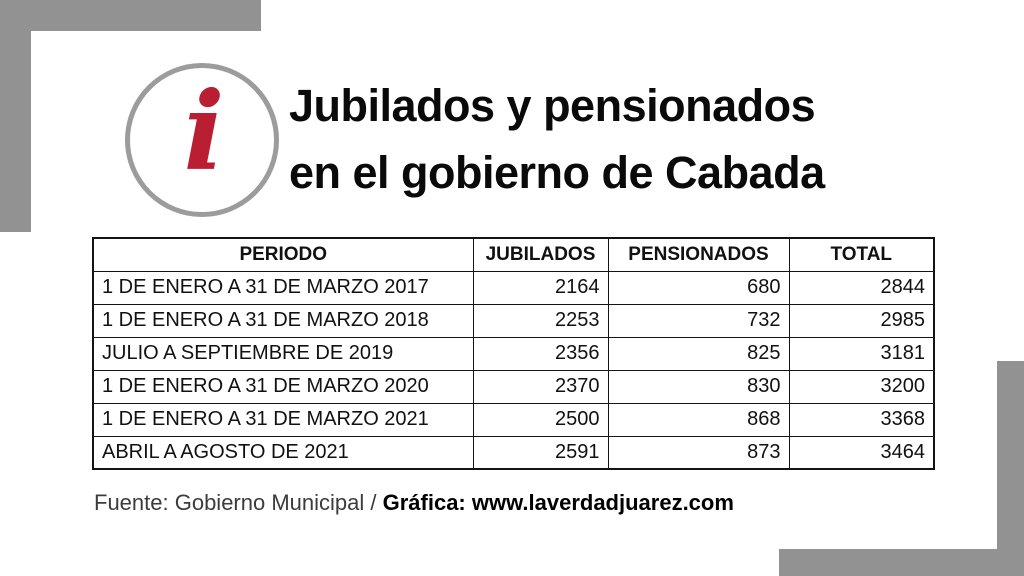 Image resolution: width=1024 pixels, height=576 pixels. What do you see at coordinates (283, 353) in the screenshot?
I see `cell-periodo: JULIO A SEPTIEMBRE DE 2019` at bounding box center [283, 353].